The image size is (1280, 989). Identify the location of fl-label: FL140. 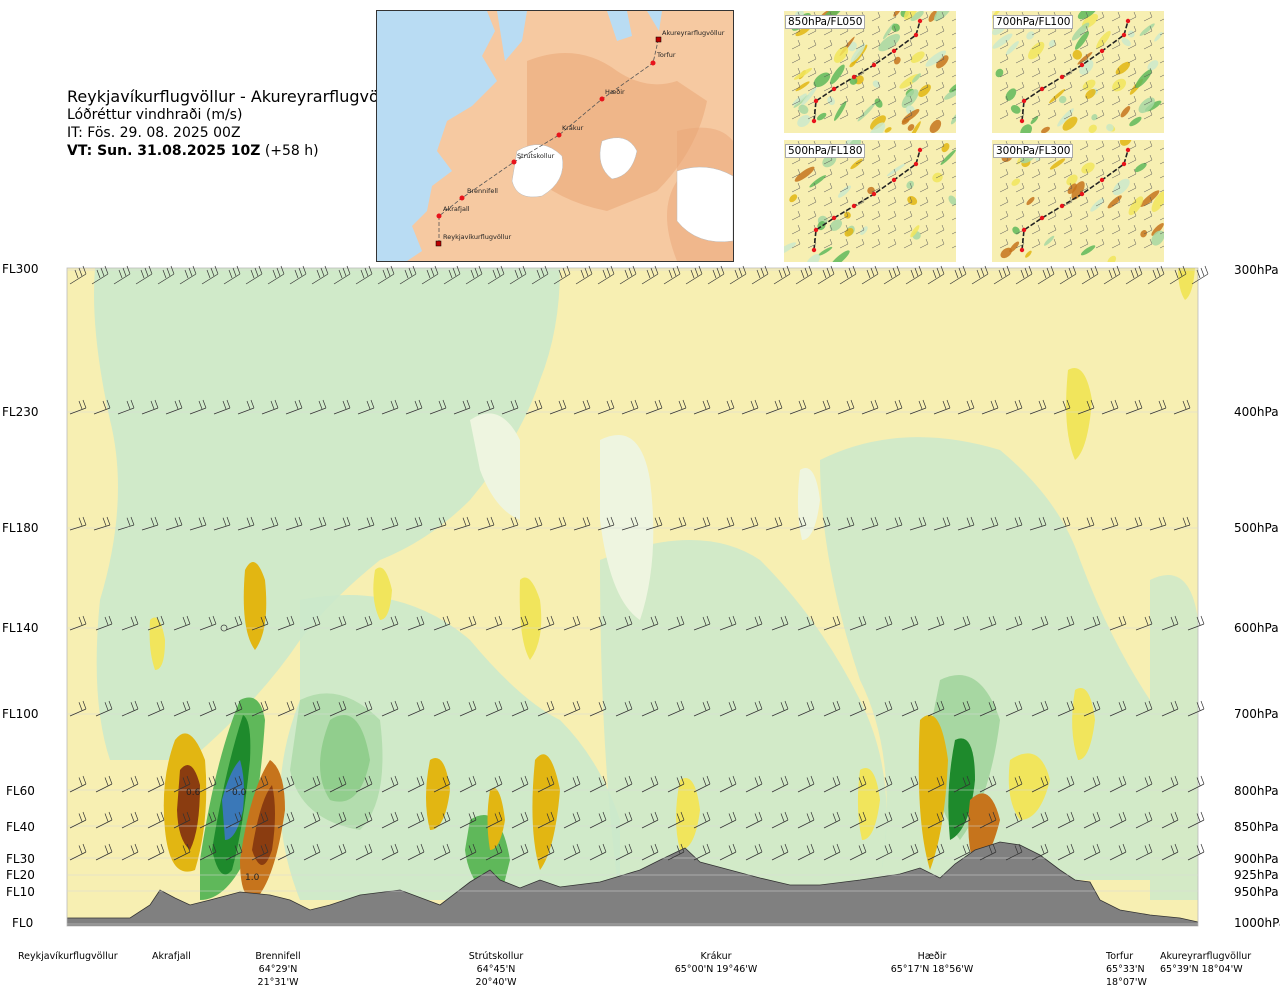
(20, 628).